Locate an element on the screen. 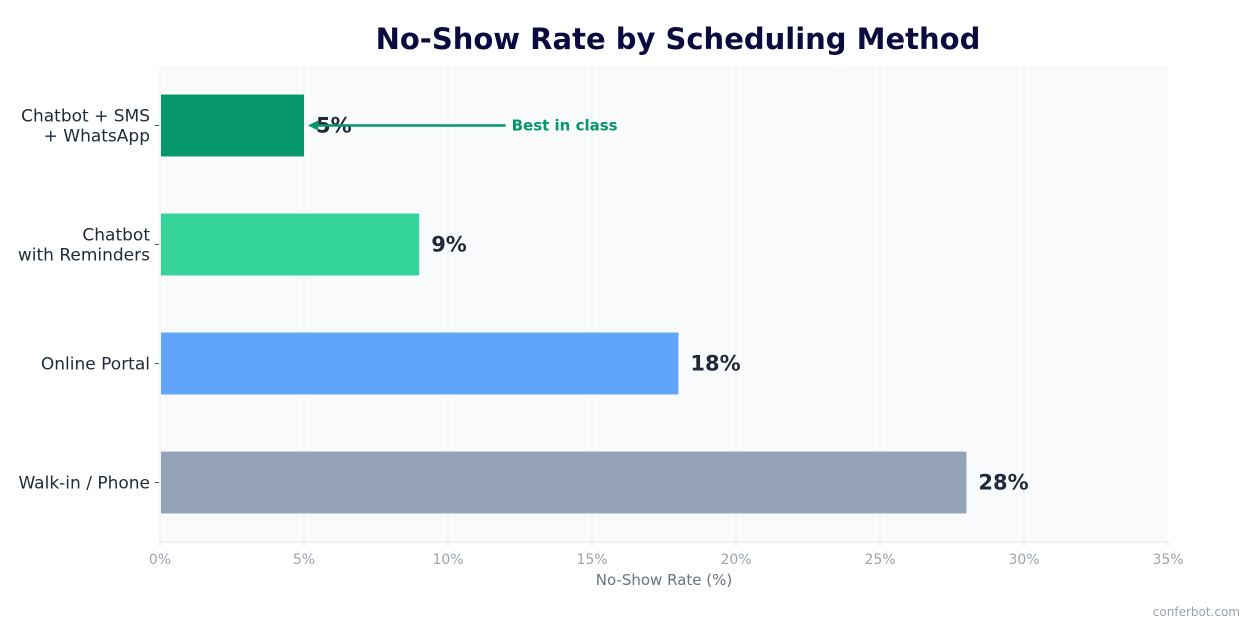 The image size is (1250, 629). chart-title: No-Show Rate by Scheduling Method is located at coordinates (678, 39).